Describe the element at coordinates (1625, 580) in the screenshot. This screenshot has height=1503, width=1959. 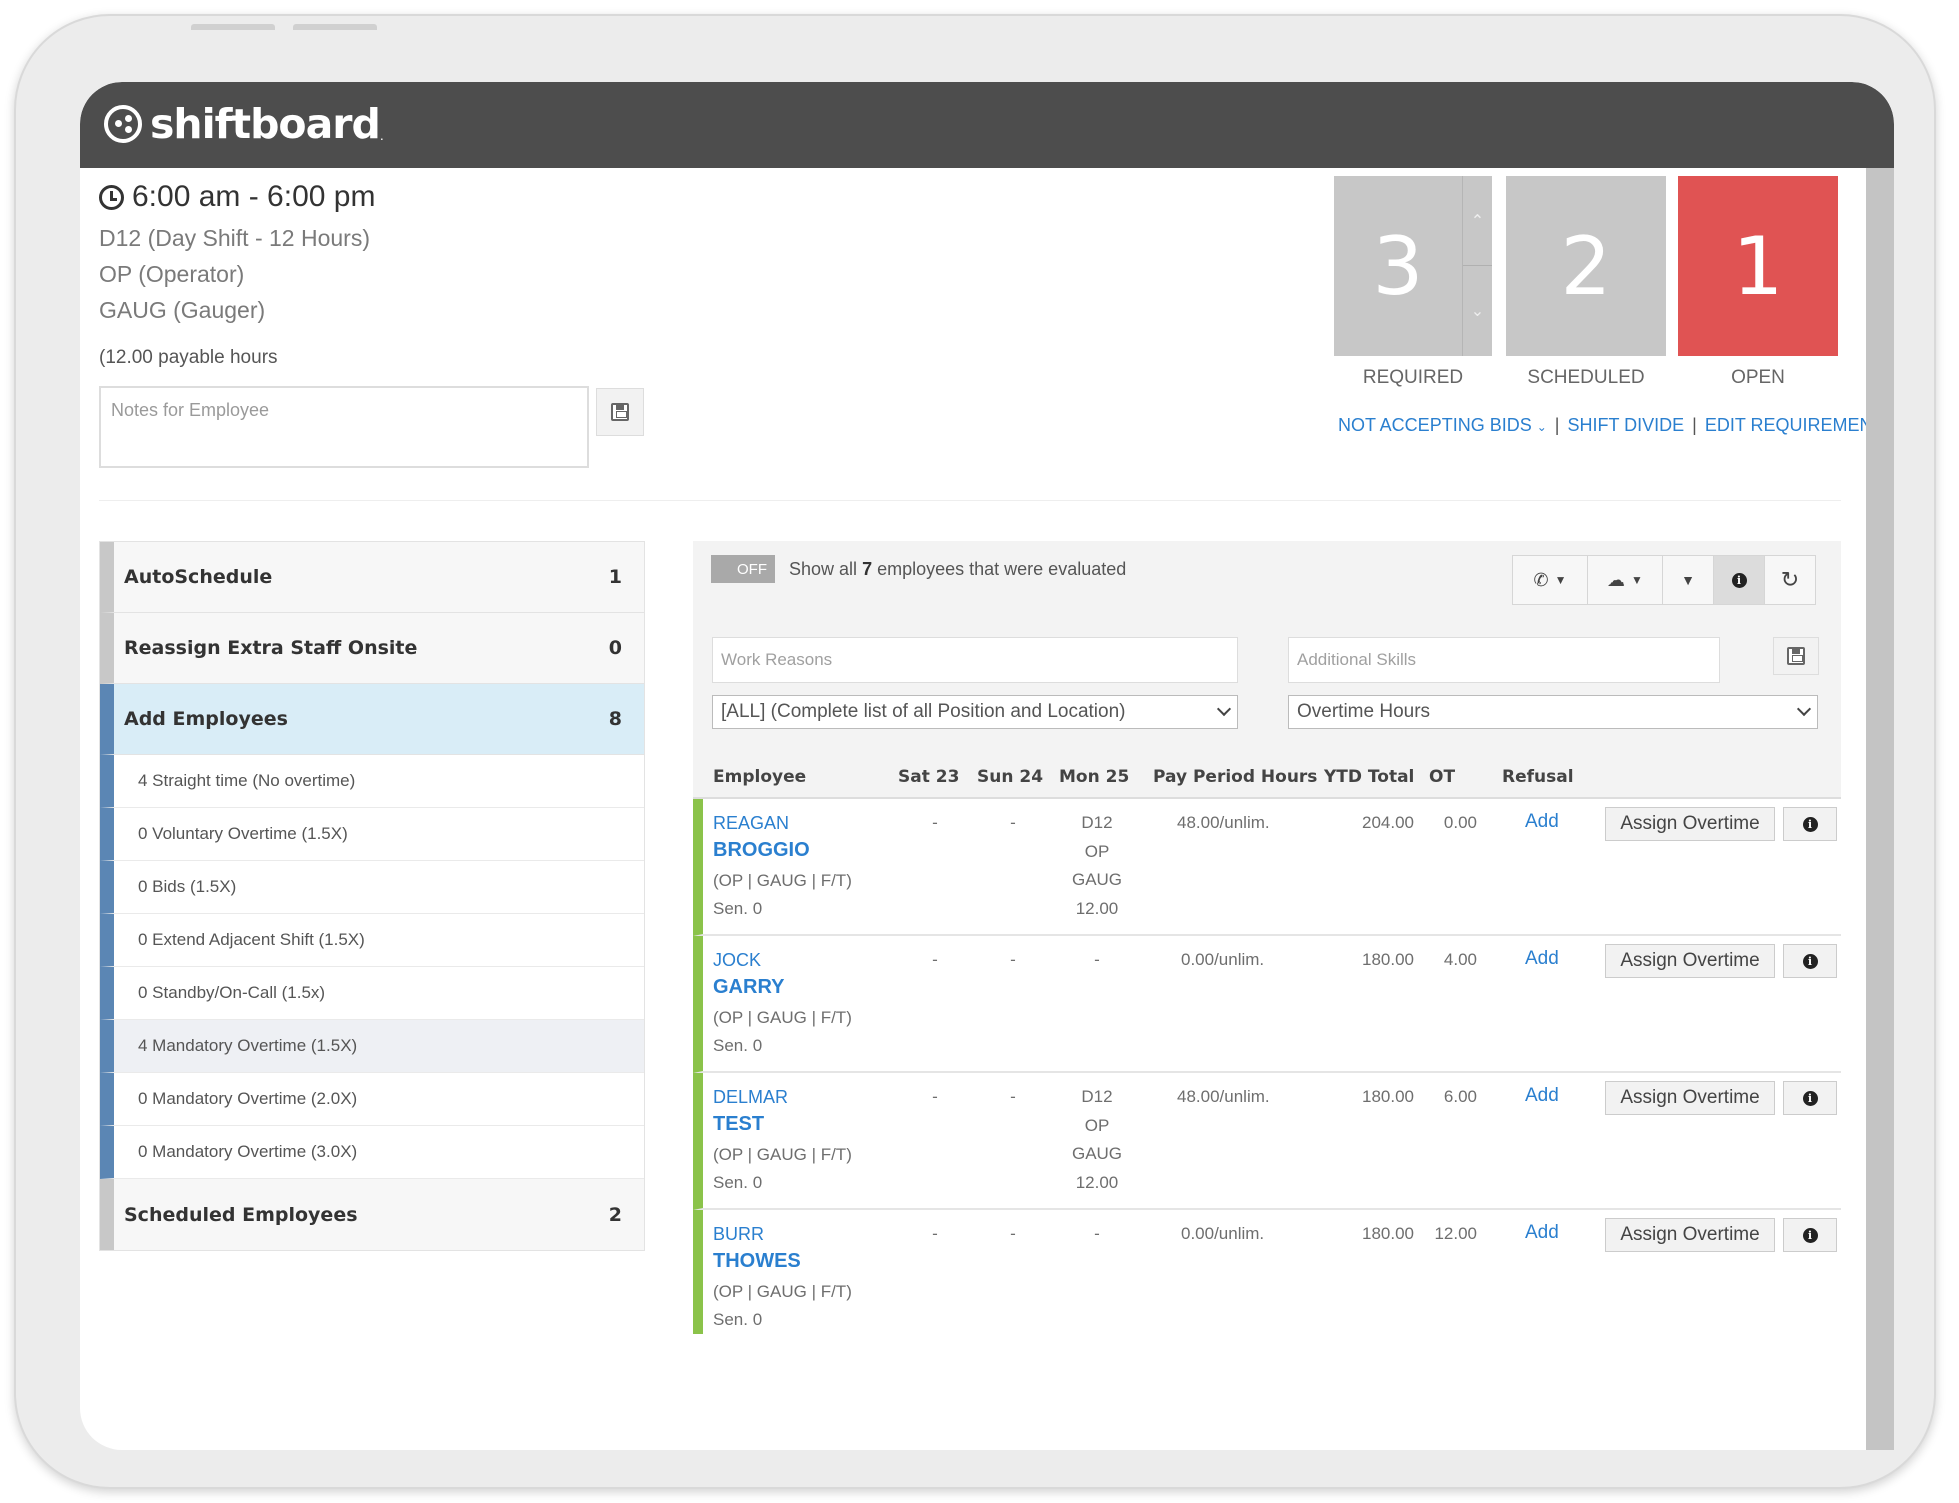
I see `cloud-dropdown-button: ☁ ▼` at that location.